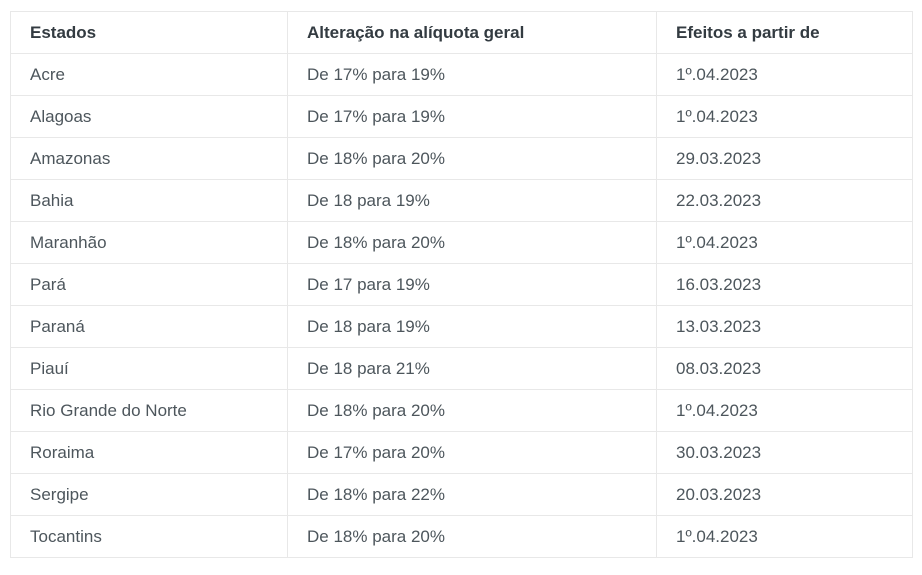 The height and width of the screenshot is (575, 922). I want to click on column-header-aliquota: Alteração na alíquota geral, so click(472, 32).